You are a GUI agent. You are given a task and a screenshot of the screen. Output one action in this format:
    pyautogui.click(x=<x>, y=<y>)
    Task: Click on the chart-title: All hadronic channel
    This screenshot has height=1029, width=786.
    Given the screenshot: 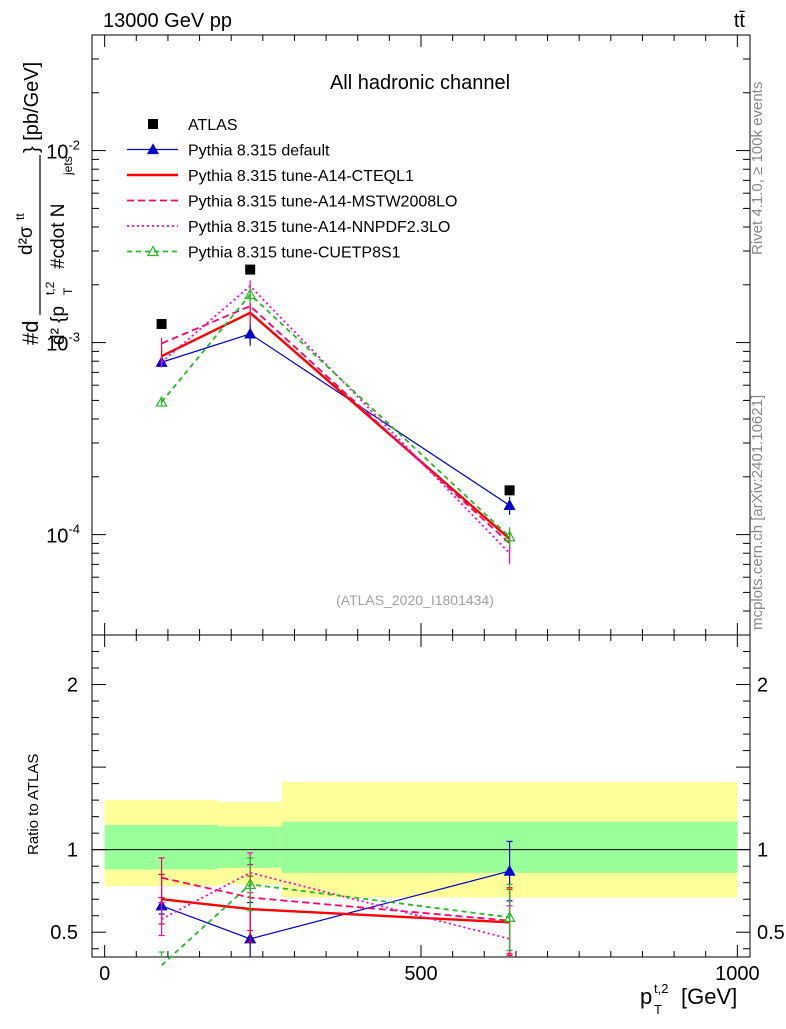 What is the action you would take?
    pyautogui.click(x=420, y=83)
    